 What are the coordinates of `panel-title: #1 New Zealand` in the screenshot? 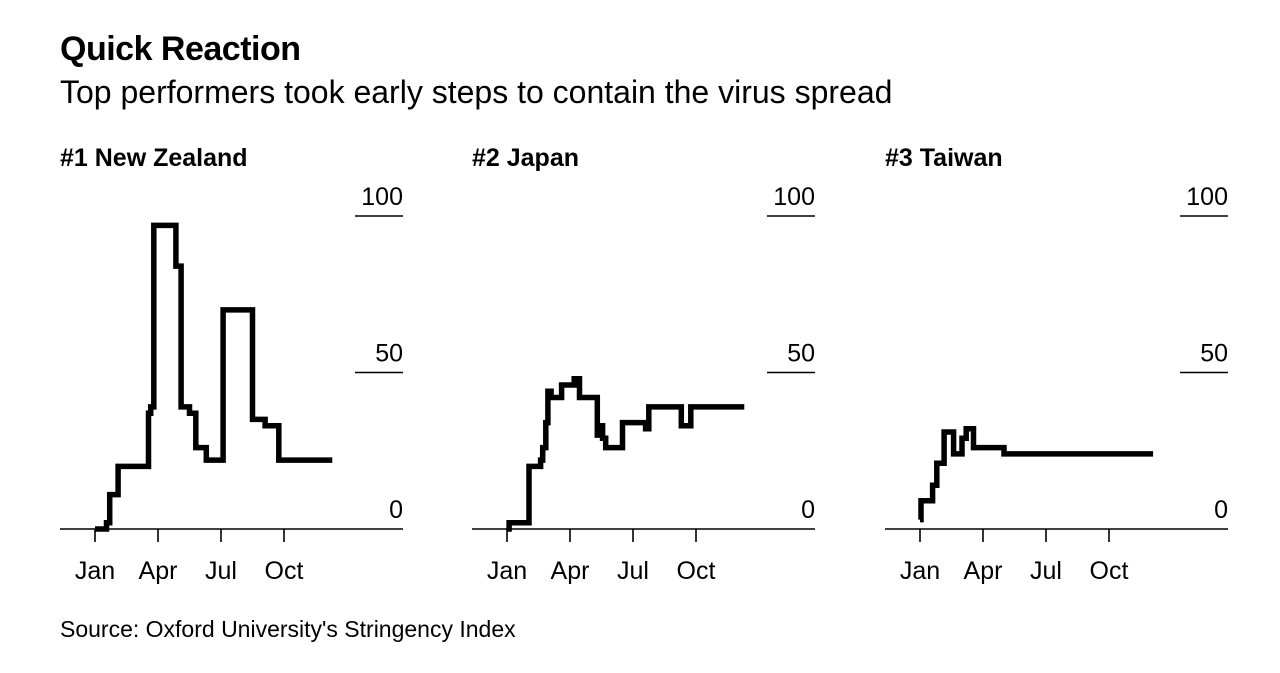 It's located at (154, 158).